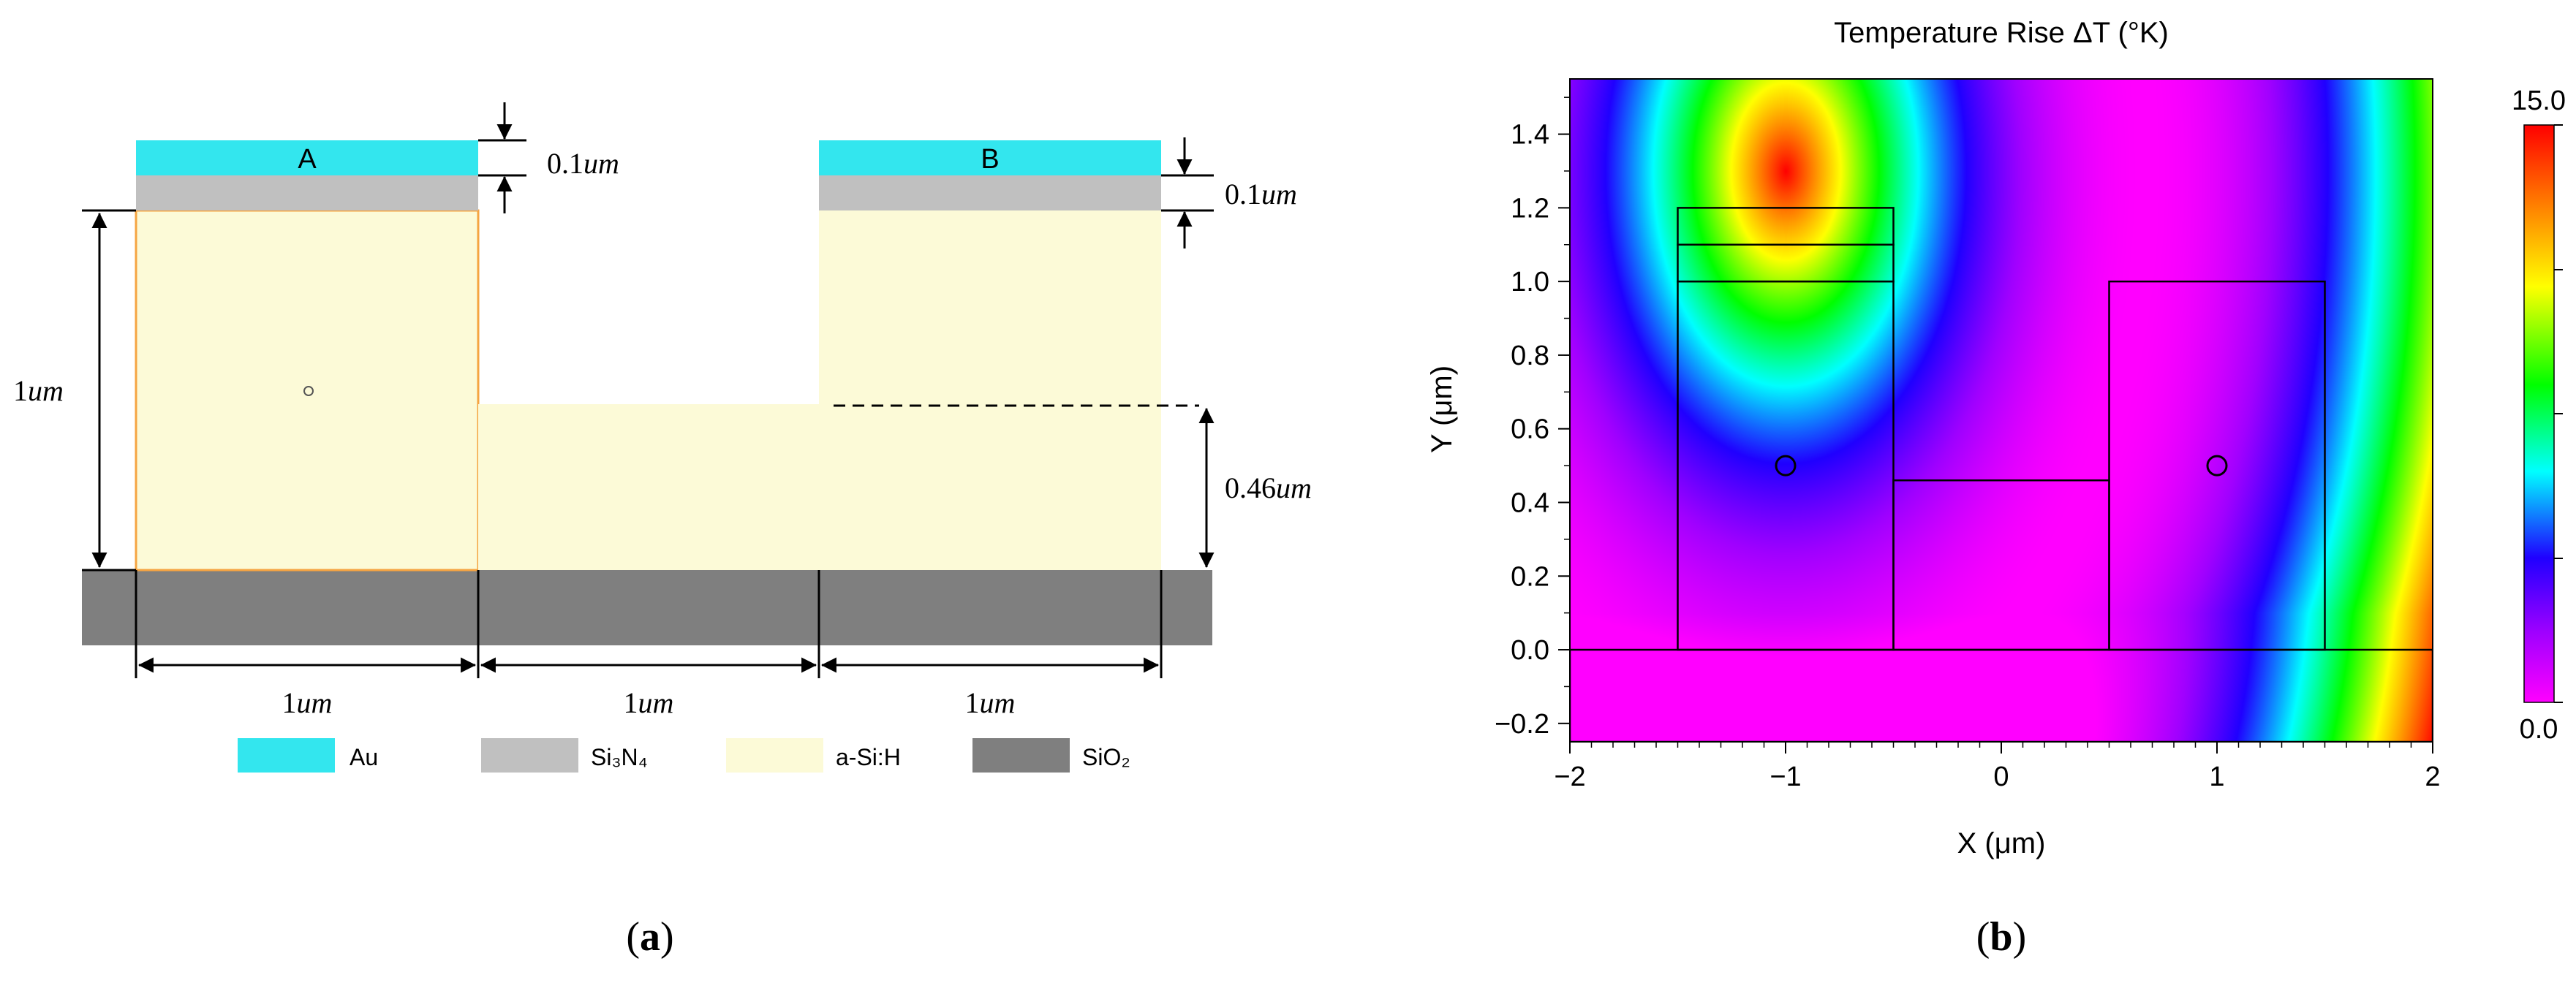 This screenshot has height=983, width=2576. What do you see at coordinates (307, 192) in the screenshot?
I see `si3n4-layer-a` at bounding box center [307, 192].